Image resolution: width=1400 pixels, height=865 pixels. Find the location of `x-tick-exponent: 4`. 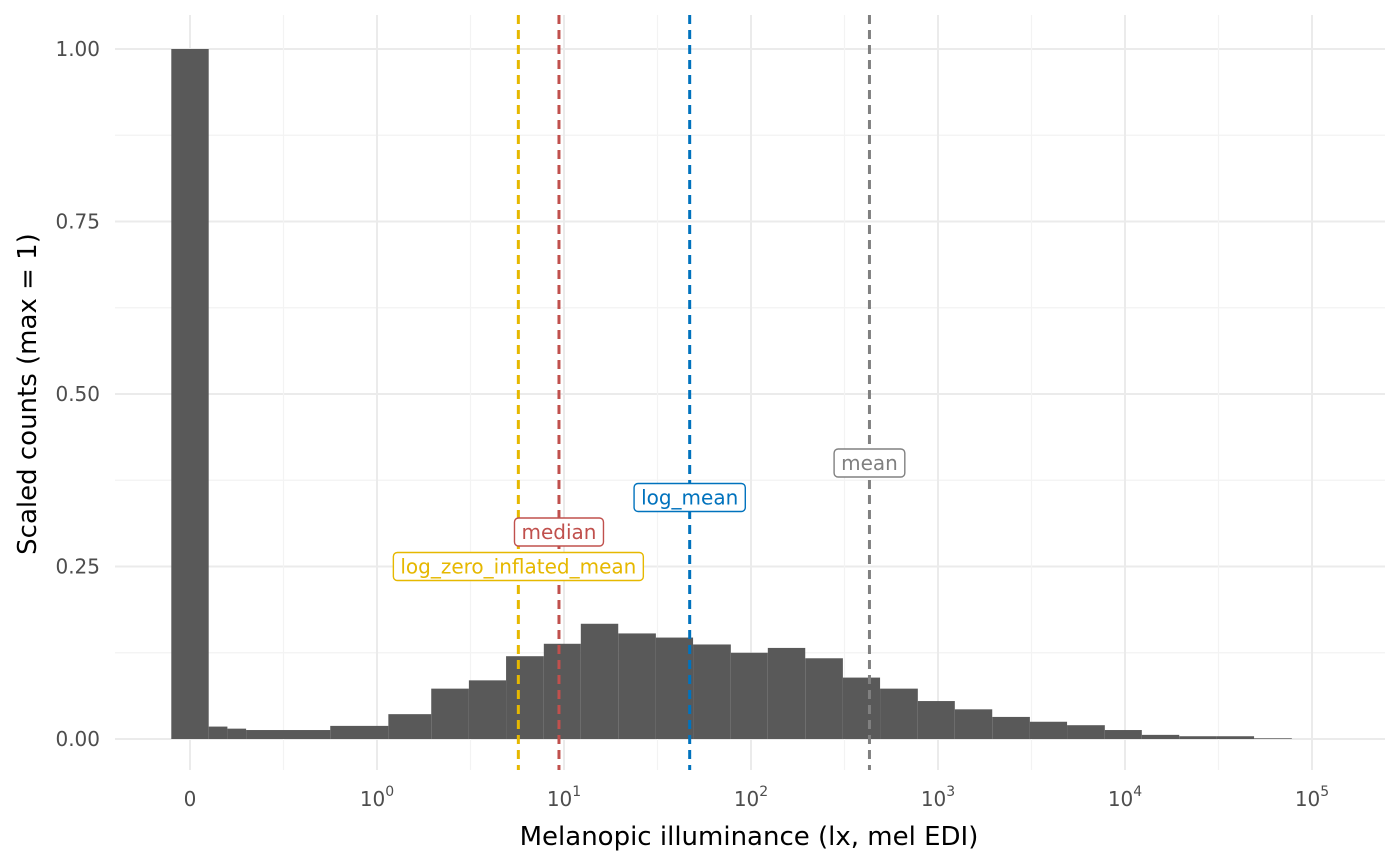

x-tick-exponent: 4 is located at coordinates (1137, 792).